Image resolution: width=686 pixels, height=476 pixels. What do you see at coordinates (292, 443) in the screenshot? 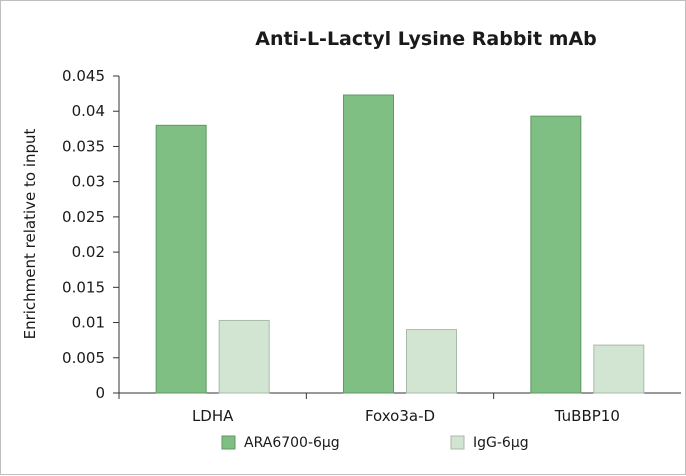
I see `legend-label: ARA6700-6μg` at bounding box center [292, 443].